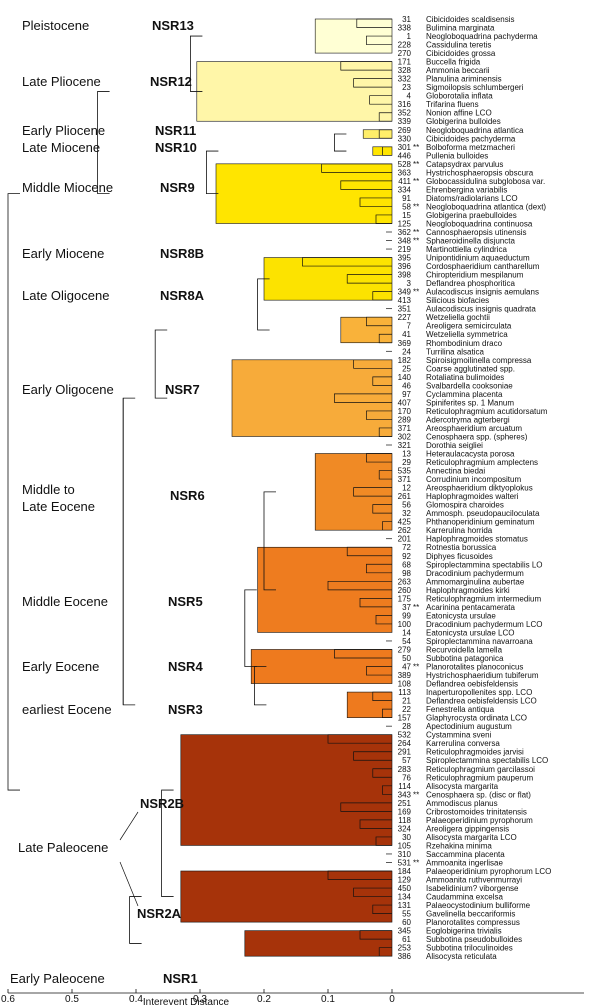 The image size is (591, 1007). I want to click on taxon-name: Adercotryma agterbergi, so click(468, 419).